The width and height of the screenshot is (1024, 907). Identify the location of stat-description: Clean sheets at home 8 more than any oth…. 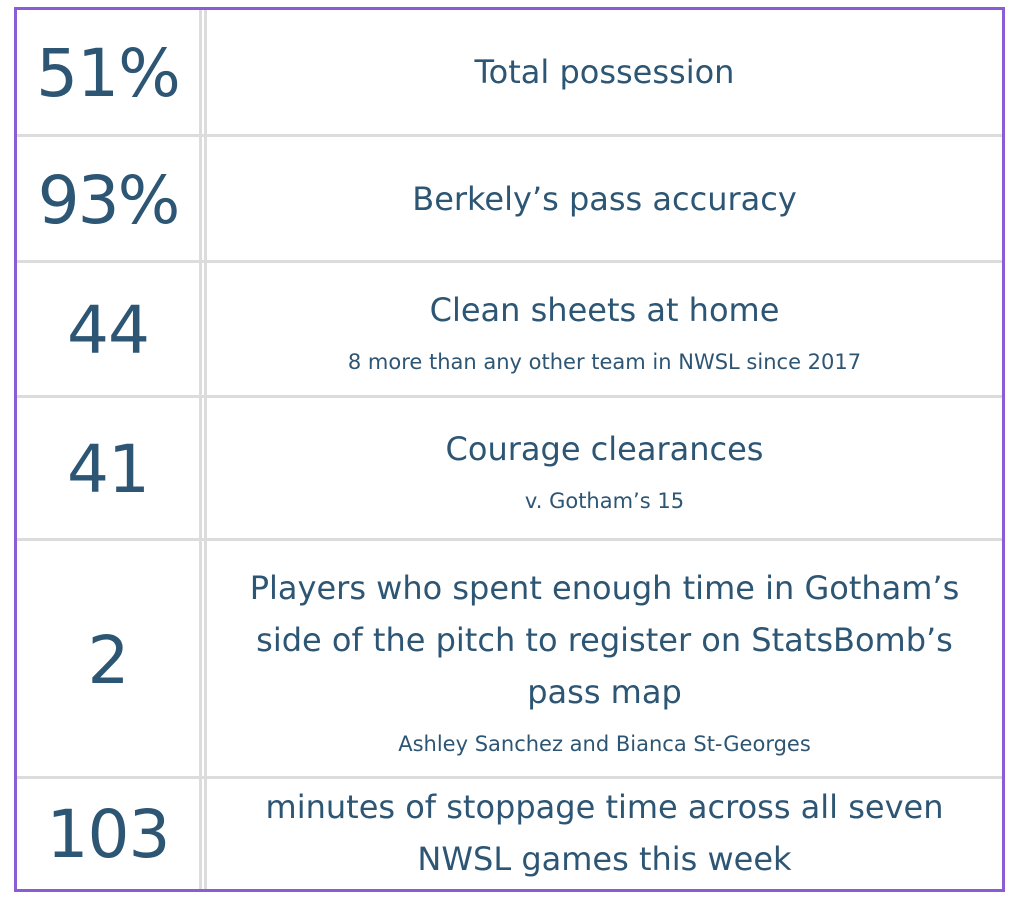
(604, 329).